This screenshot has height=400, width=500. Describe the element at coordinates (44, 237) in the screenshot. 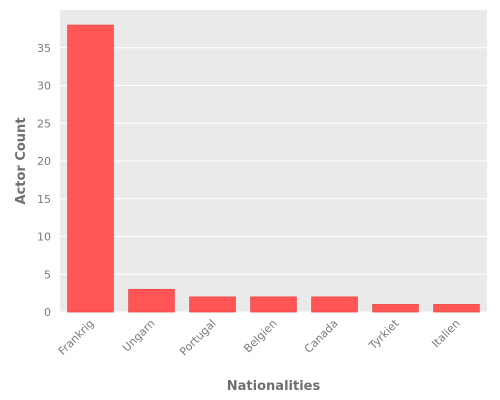

I see `y-tick-label: 10` at that location.